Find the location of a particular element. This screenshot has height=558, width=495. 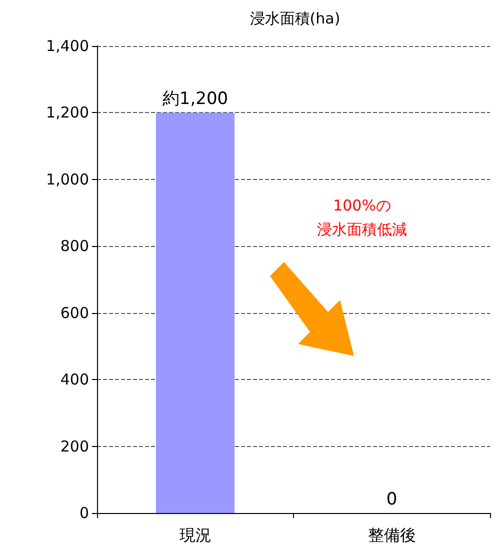

annotation: 100%の is located at coordinates (362, 205).